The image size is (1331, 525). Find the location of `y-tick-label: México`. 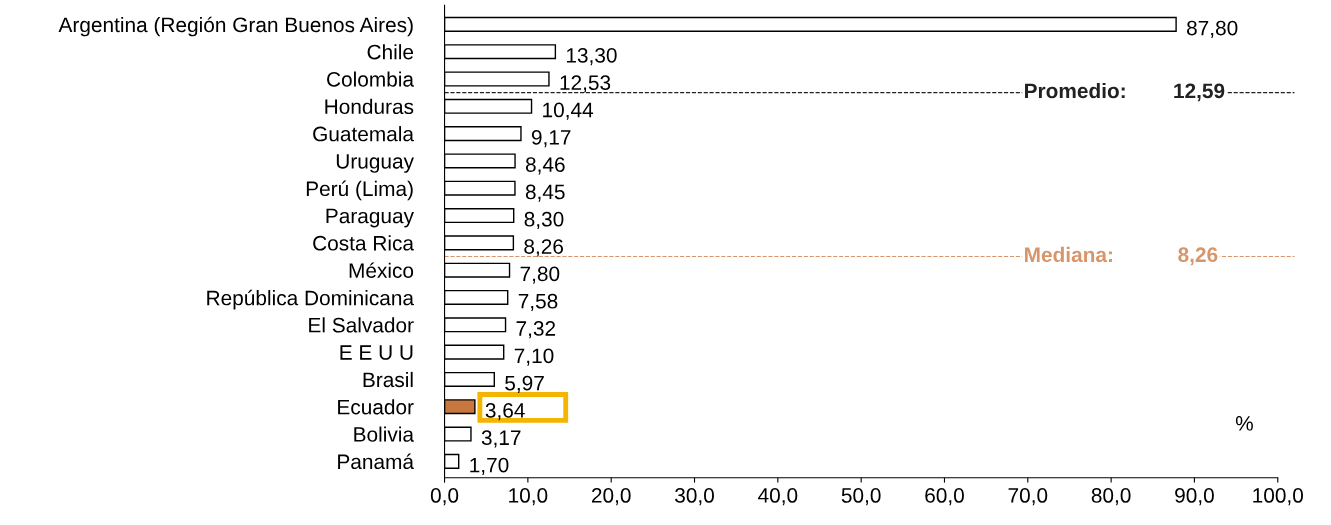

y-tick-label: México is located at coordinates (381, 270).